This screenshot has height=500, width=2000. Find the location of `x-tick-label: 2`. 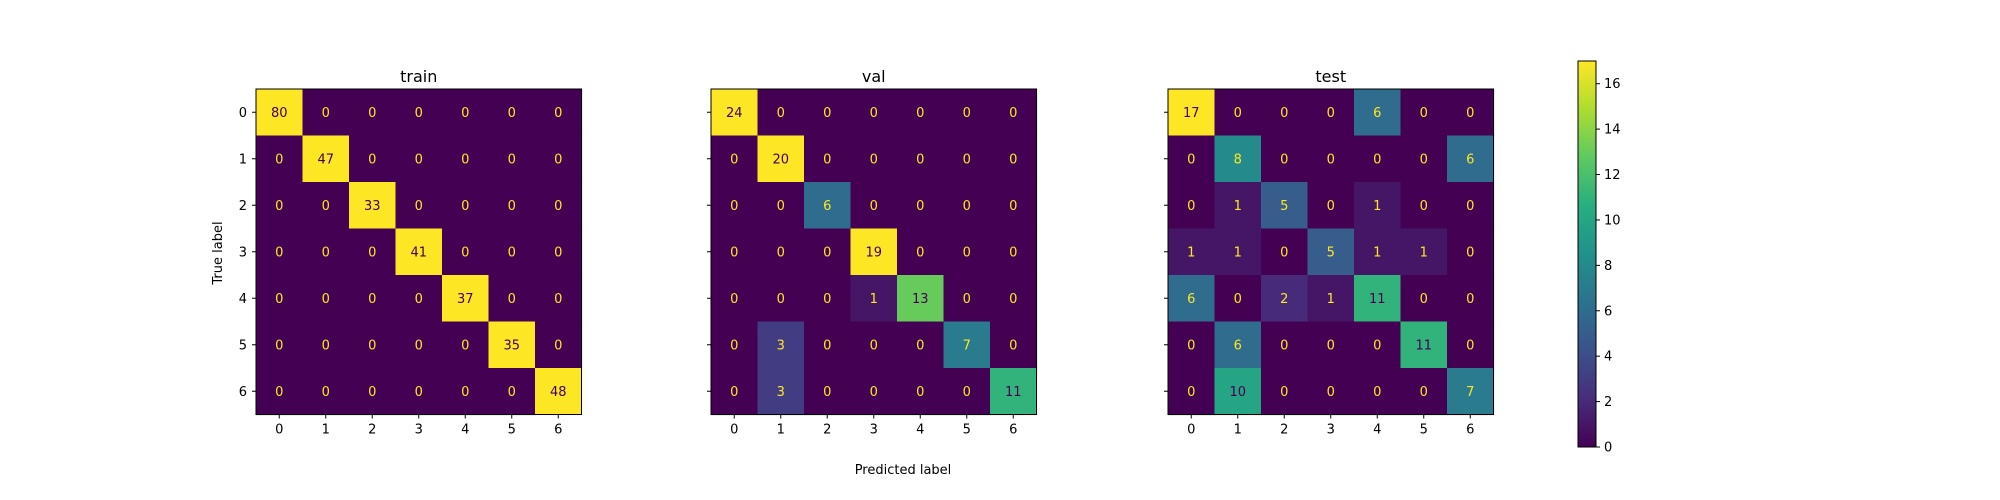

x-tick-label: 2 is located at coordinates (1284, 430).